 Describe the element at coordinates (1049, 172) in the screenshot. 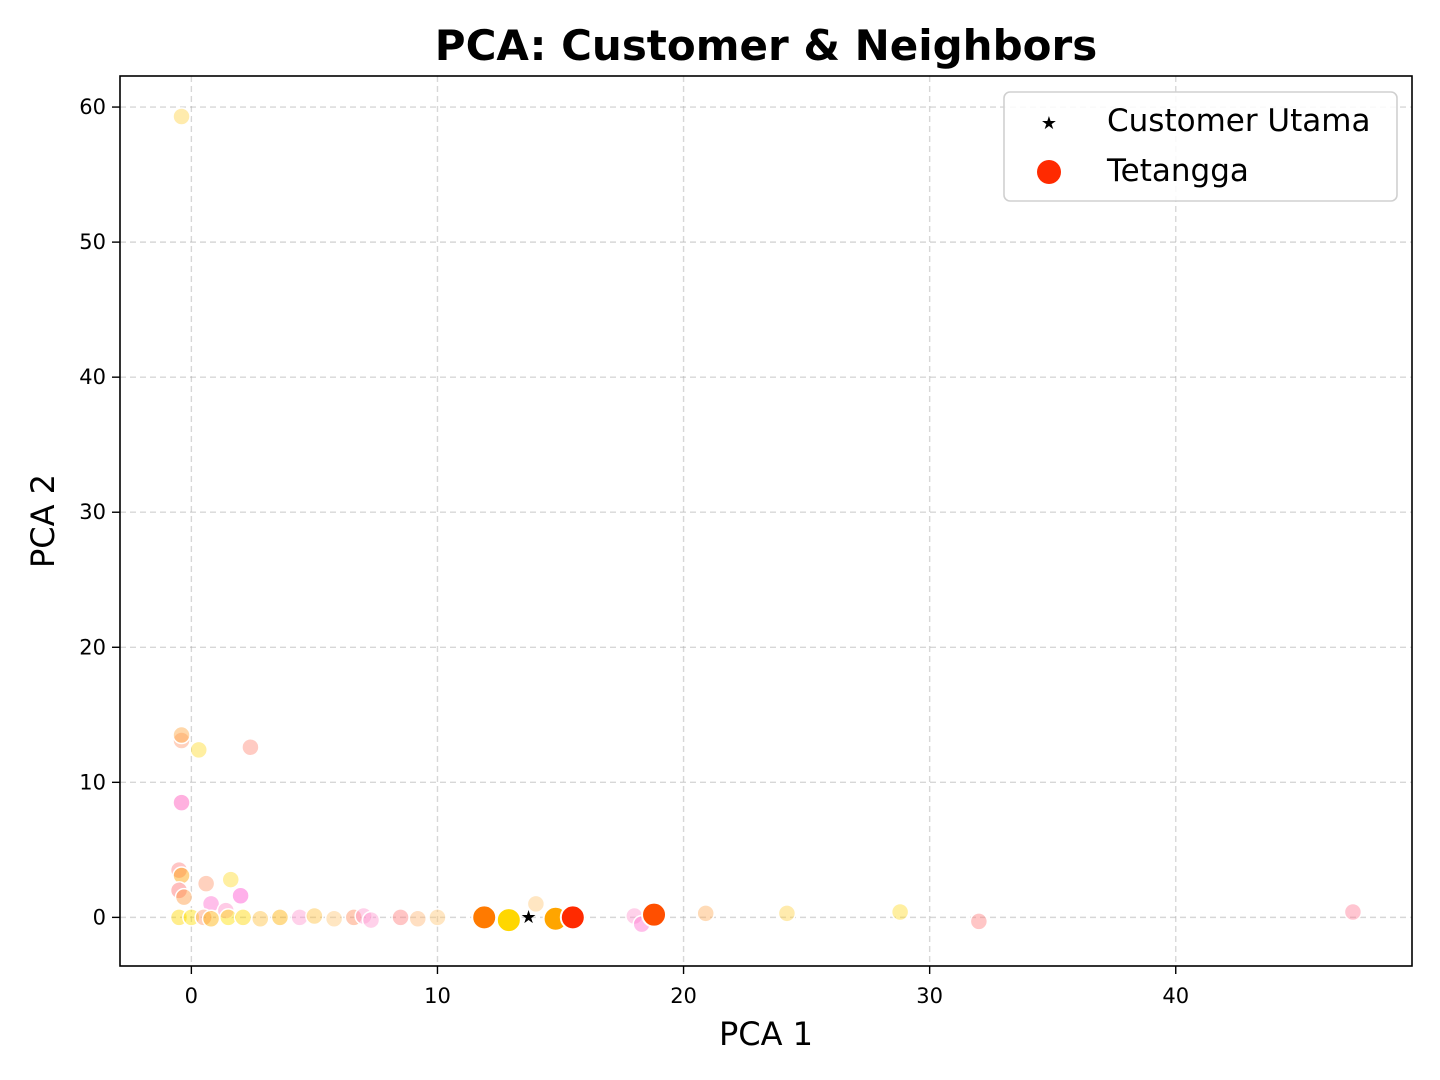

I see `legend-circle-icon` at that location.